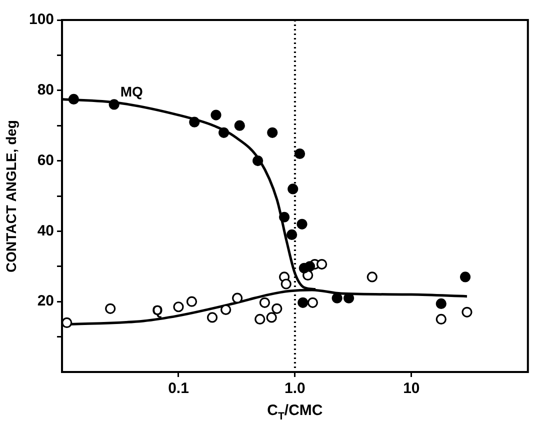  Describe the element at coordinates (157, 310) in the screenshot. I see `series-label: Q` at that location.